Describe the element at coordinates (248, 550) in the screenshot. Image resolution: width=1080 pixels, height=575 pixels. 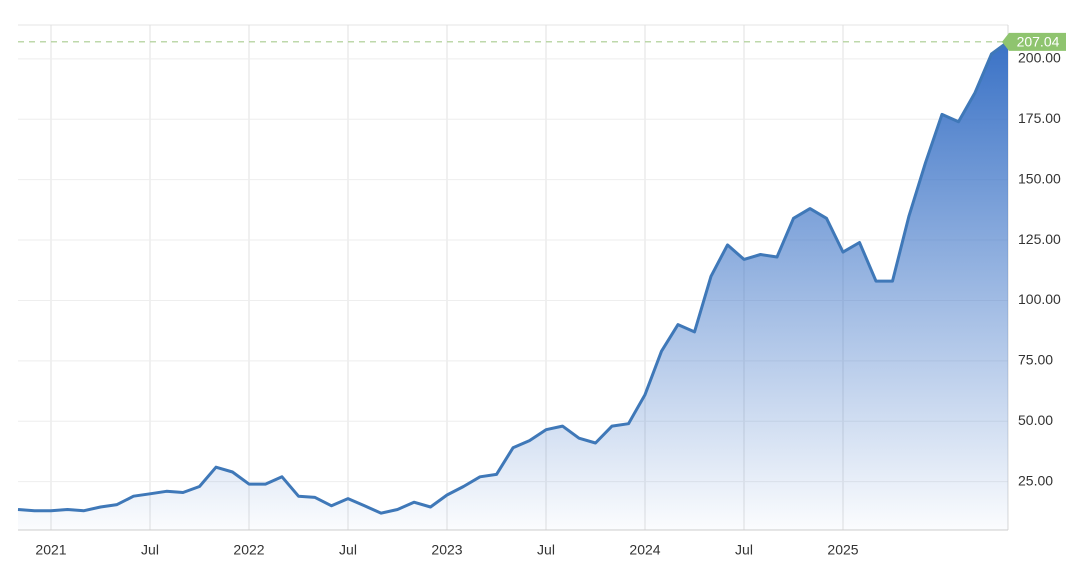
I see `x-tick-label: 2022` at that location.